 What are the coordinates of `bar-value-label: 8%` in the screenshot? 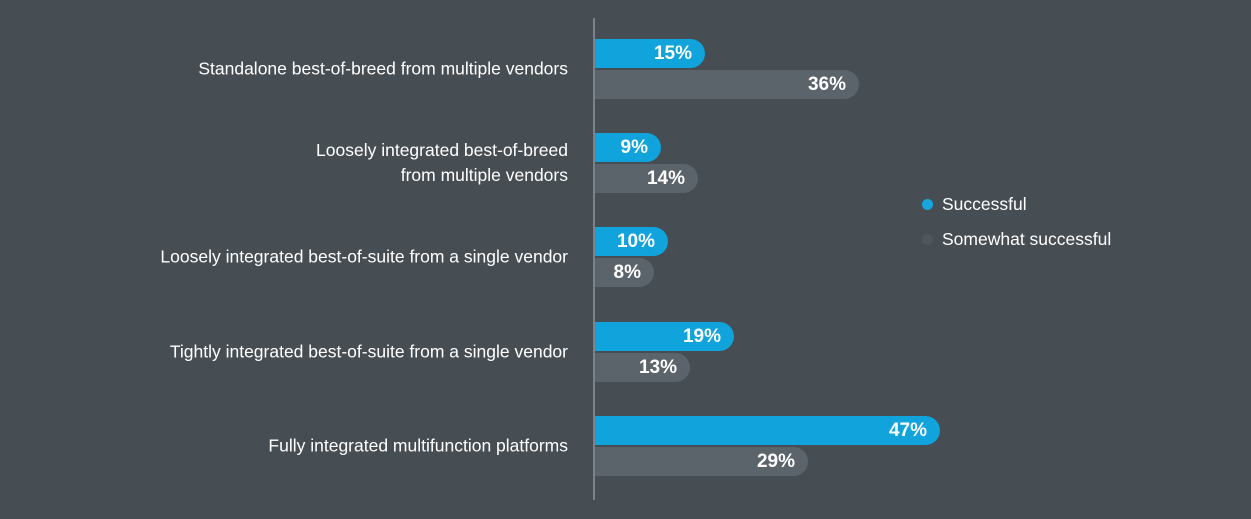 It's located at (627, 272).